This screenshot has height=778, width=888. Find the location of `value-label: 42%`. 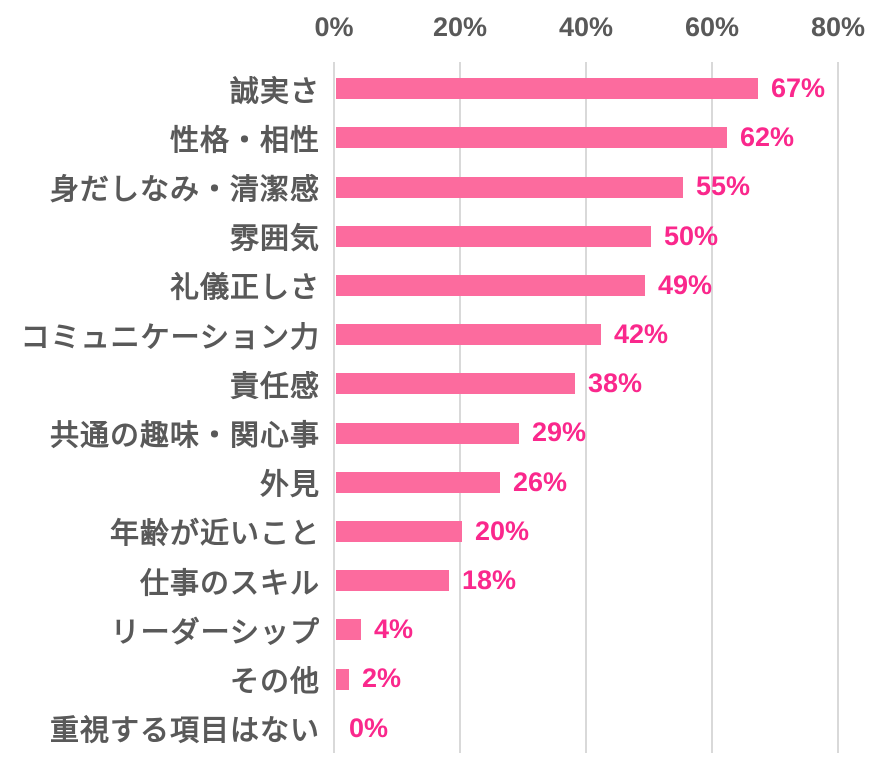

value-label: 42% is located at coordinates (641, 334).